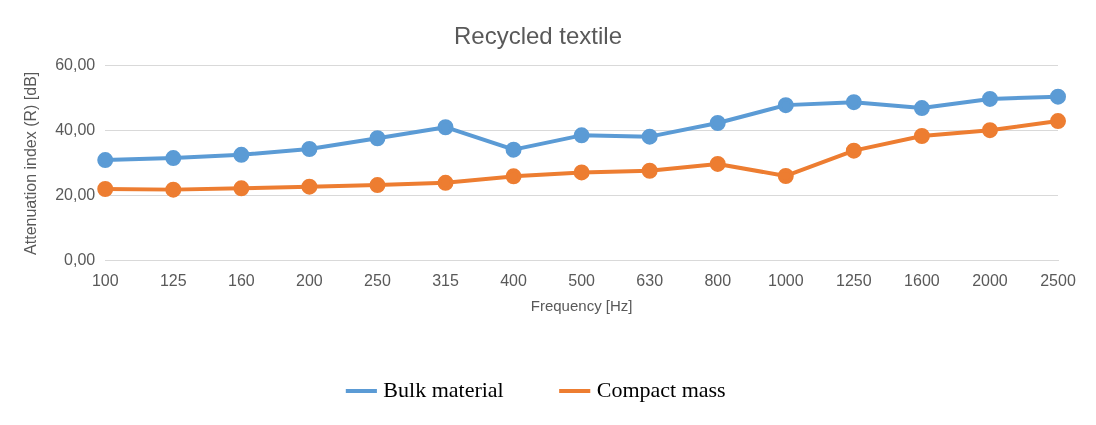 The width and height of the screenshot is (1096, 425). What do you see at coordinates (581, 306) in the screenshot?
I see `x-axis-title: Frequency [Hz]` at bounding box center [581, 306].